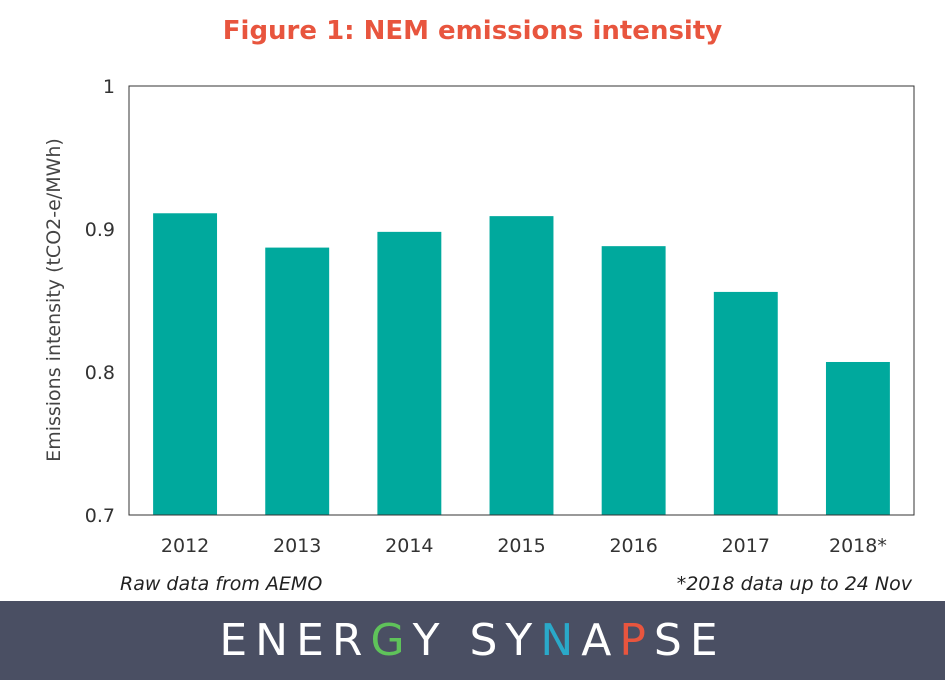 The width and height of the screenshot is (945, 680). I want to click on y-tick-label: 0.9, so click(100, 230).